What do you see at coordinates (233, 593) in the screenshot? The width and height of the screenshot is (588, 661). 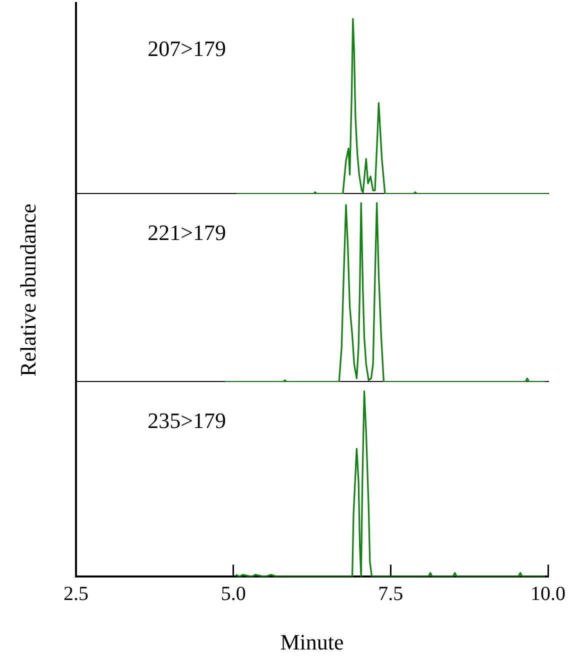 I see `x-tick-label: 5.0` at bounding box center [233, 593].